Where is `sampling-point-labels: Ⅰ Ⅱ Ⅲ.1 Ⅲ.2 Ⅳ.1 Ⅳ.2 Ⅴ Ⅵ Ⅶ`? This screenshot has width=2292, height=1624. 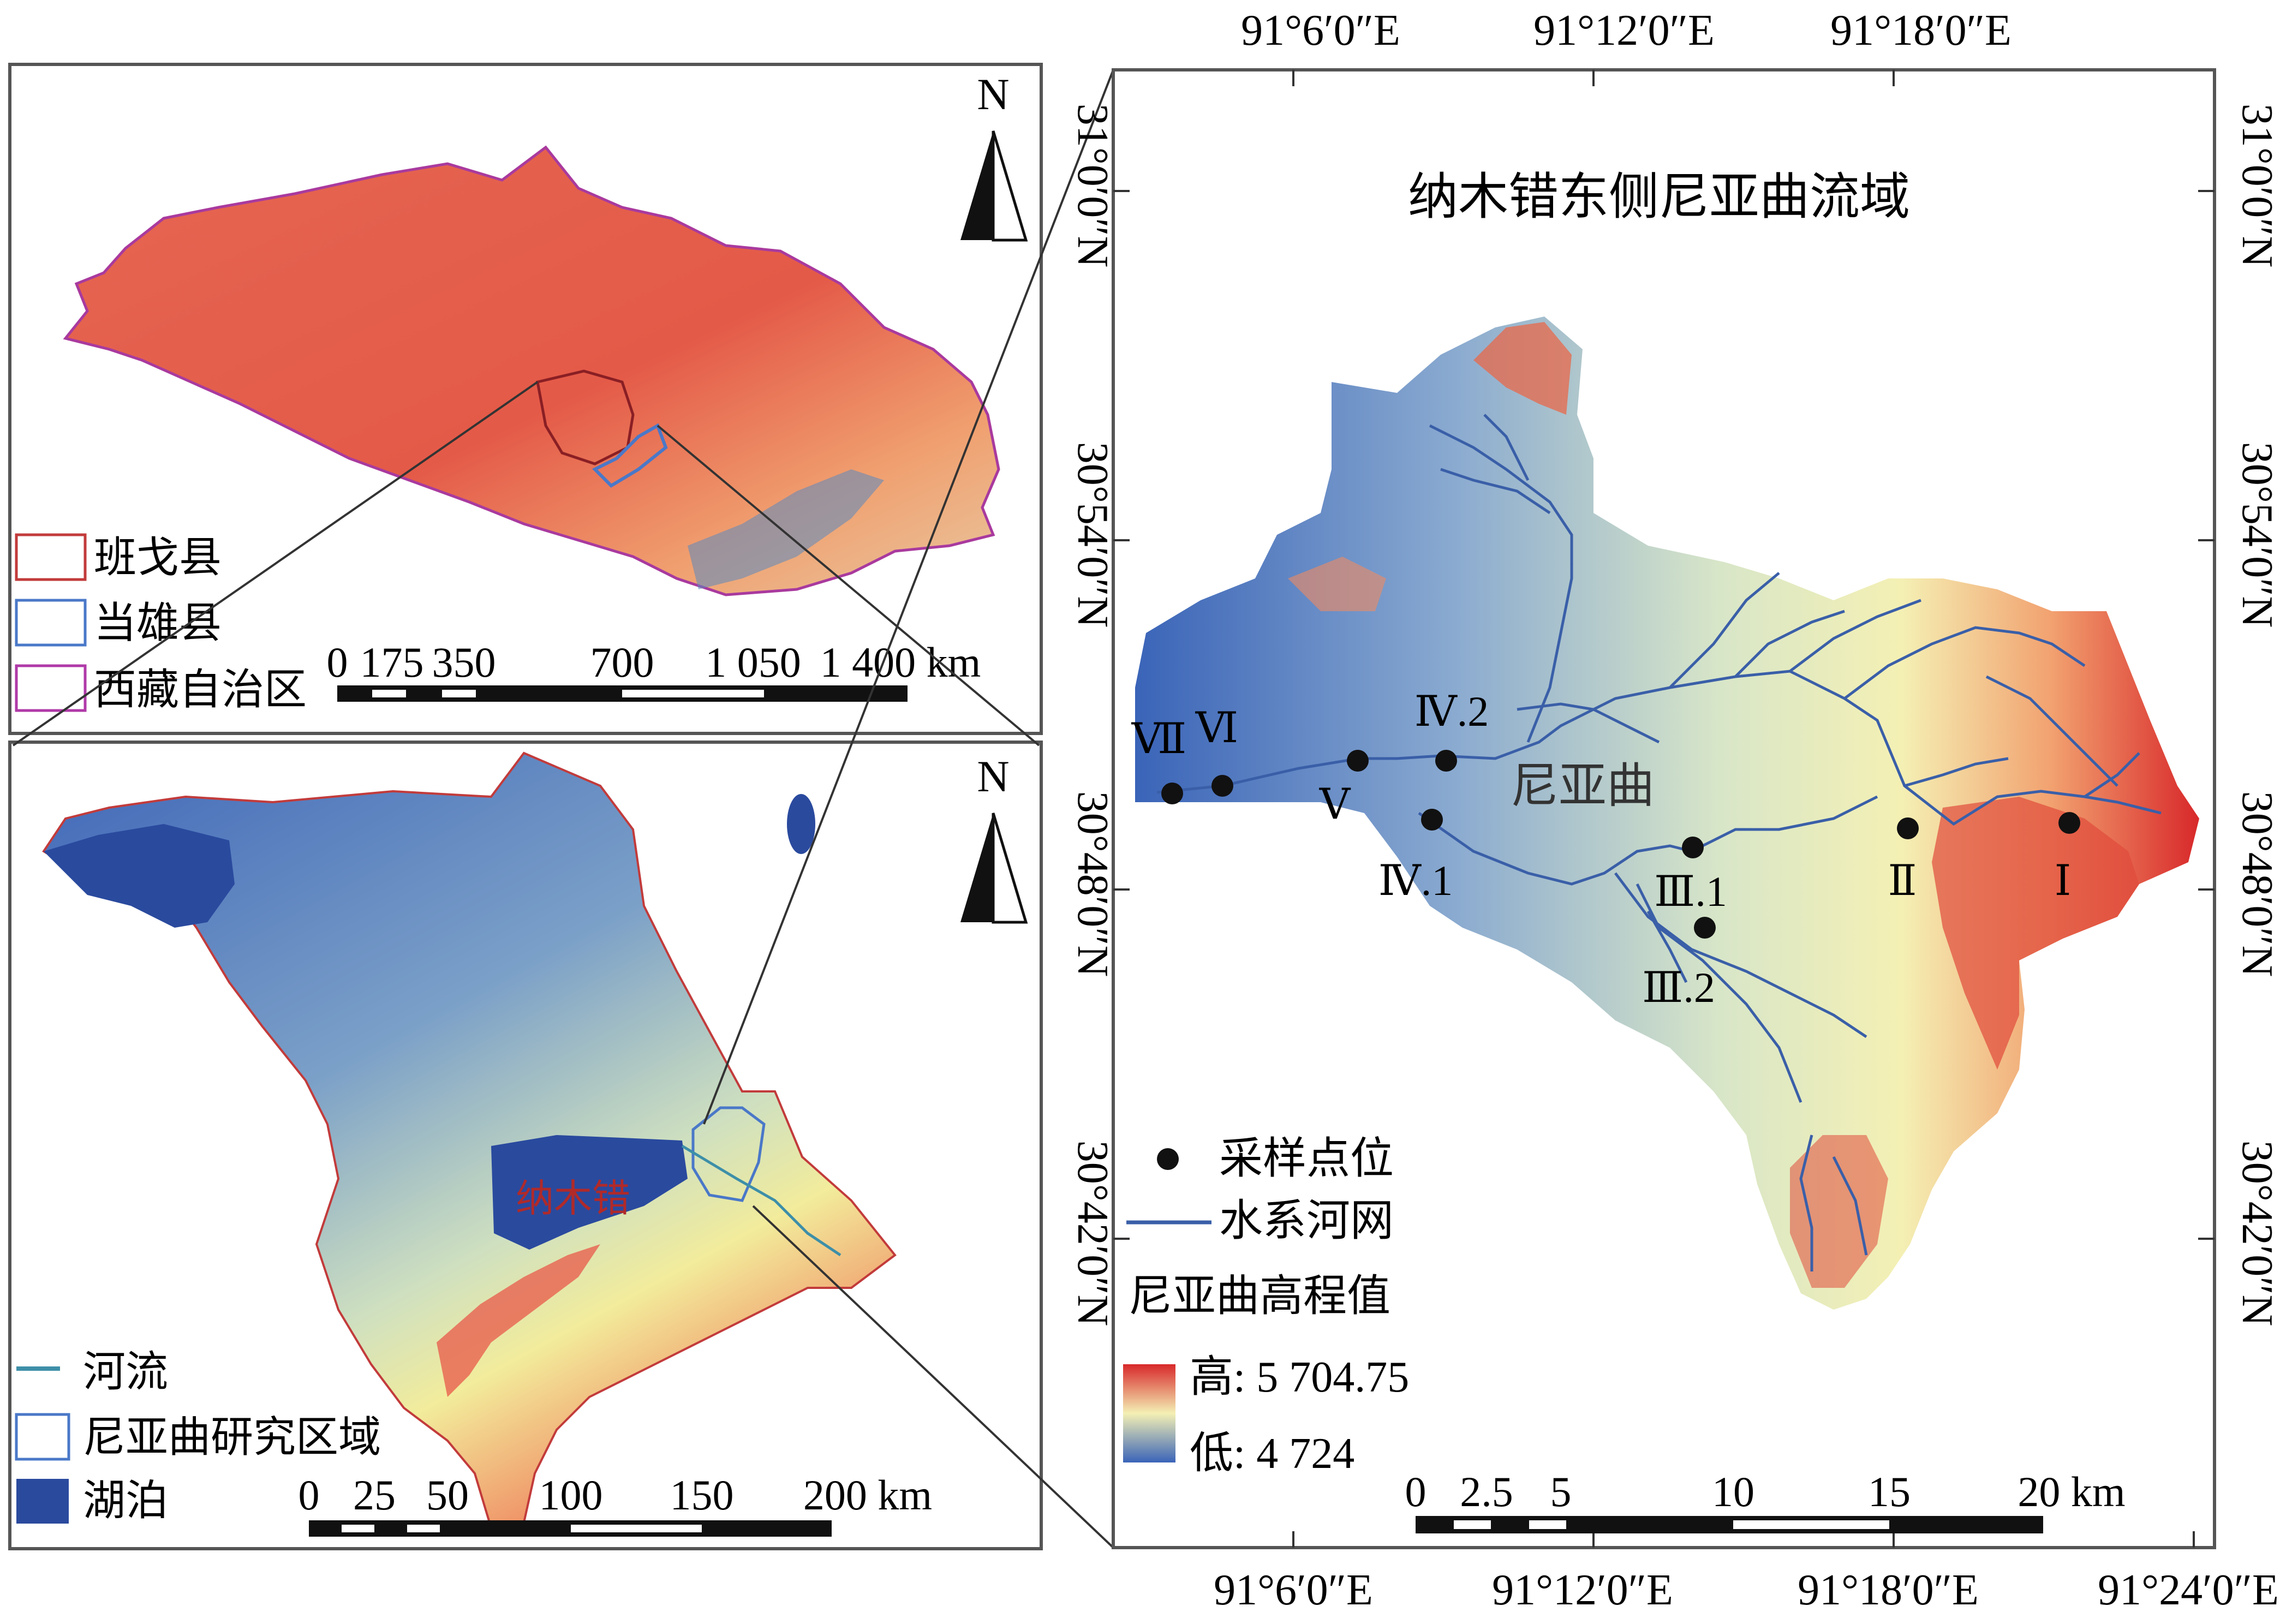 sampling-point-labels: Ⅰ Ⅱ Ⅲ.1 Ⅲ.2 Ⅳ.1 Ⅳ.2 Ⅴ Ⅵ Ⅶ is located at coordinates (1601, 849).